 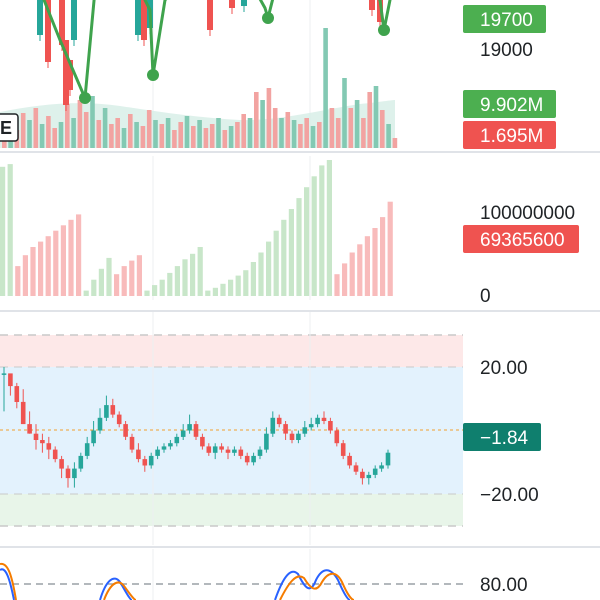 I want to click on price-badge-label: 19700, so click(x=506, y=20).